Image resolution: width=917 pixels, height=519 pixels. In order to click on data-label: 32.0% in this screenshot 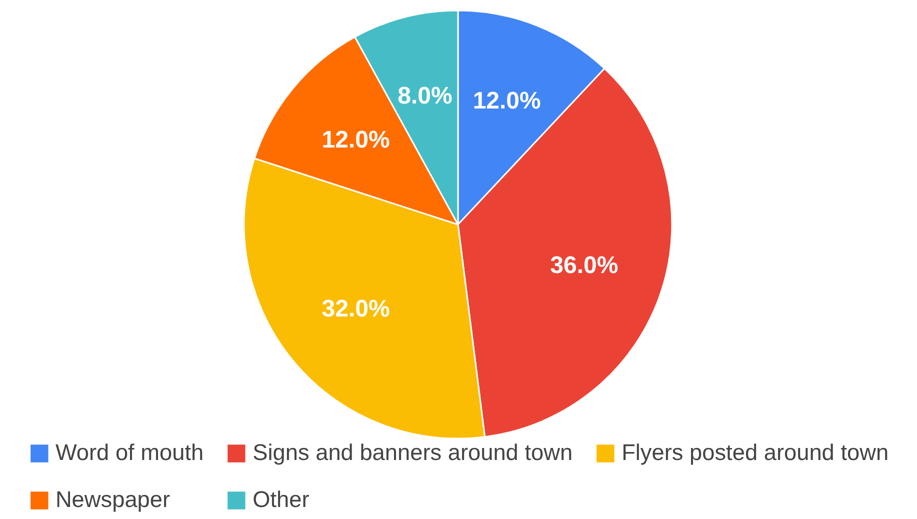, I will do `click(356, 309)`.